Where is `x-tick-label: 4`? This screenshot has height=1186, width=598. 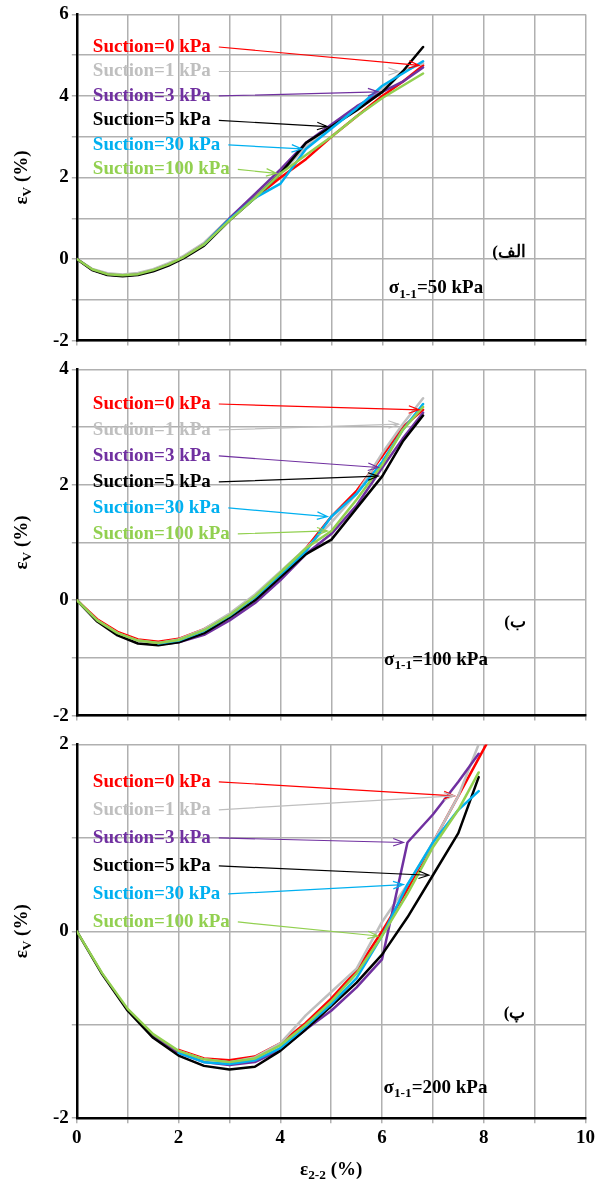
x-tick-label: 4 is located at coordinates (280, 1136).